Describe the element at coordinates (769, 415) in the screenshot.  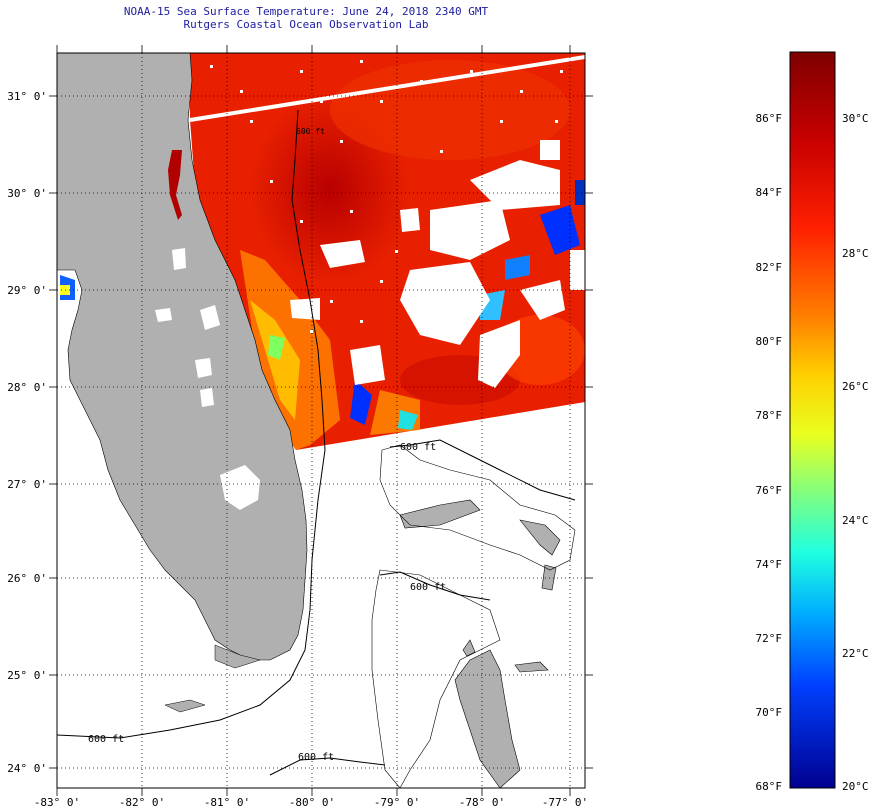
I see `fahrenheit-label: 78°F` at that location.